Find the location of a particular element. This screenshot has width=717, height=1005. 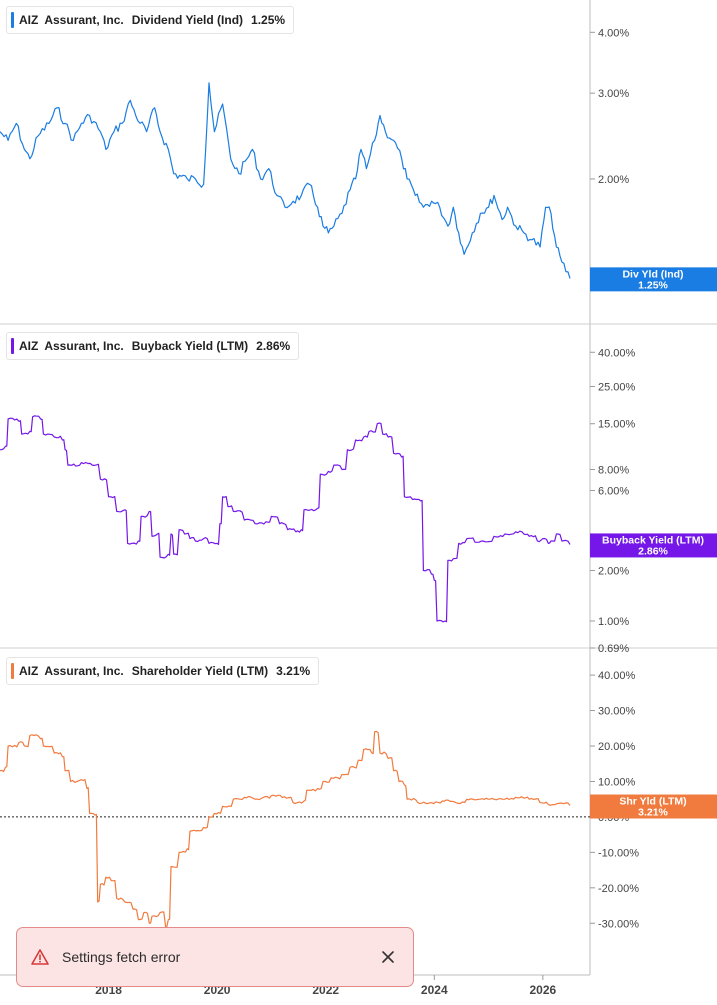

legend-value: 3.21% is located at coordinates (293, 671).